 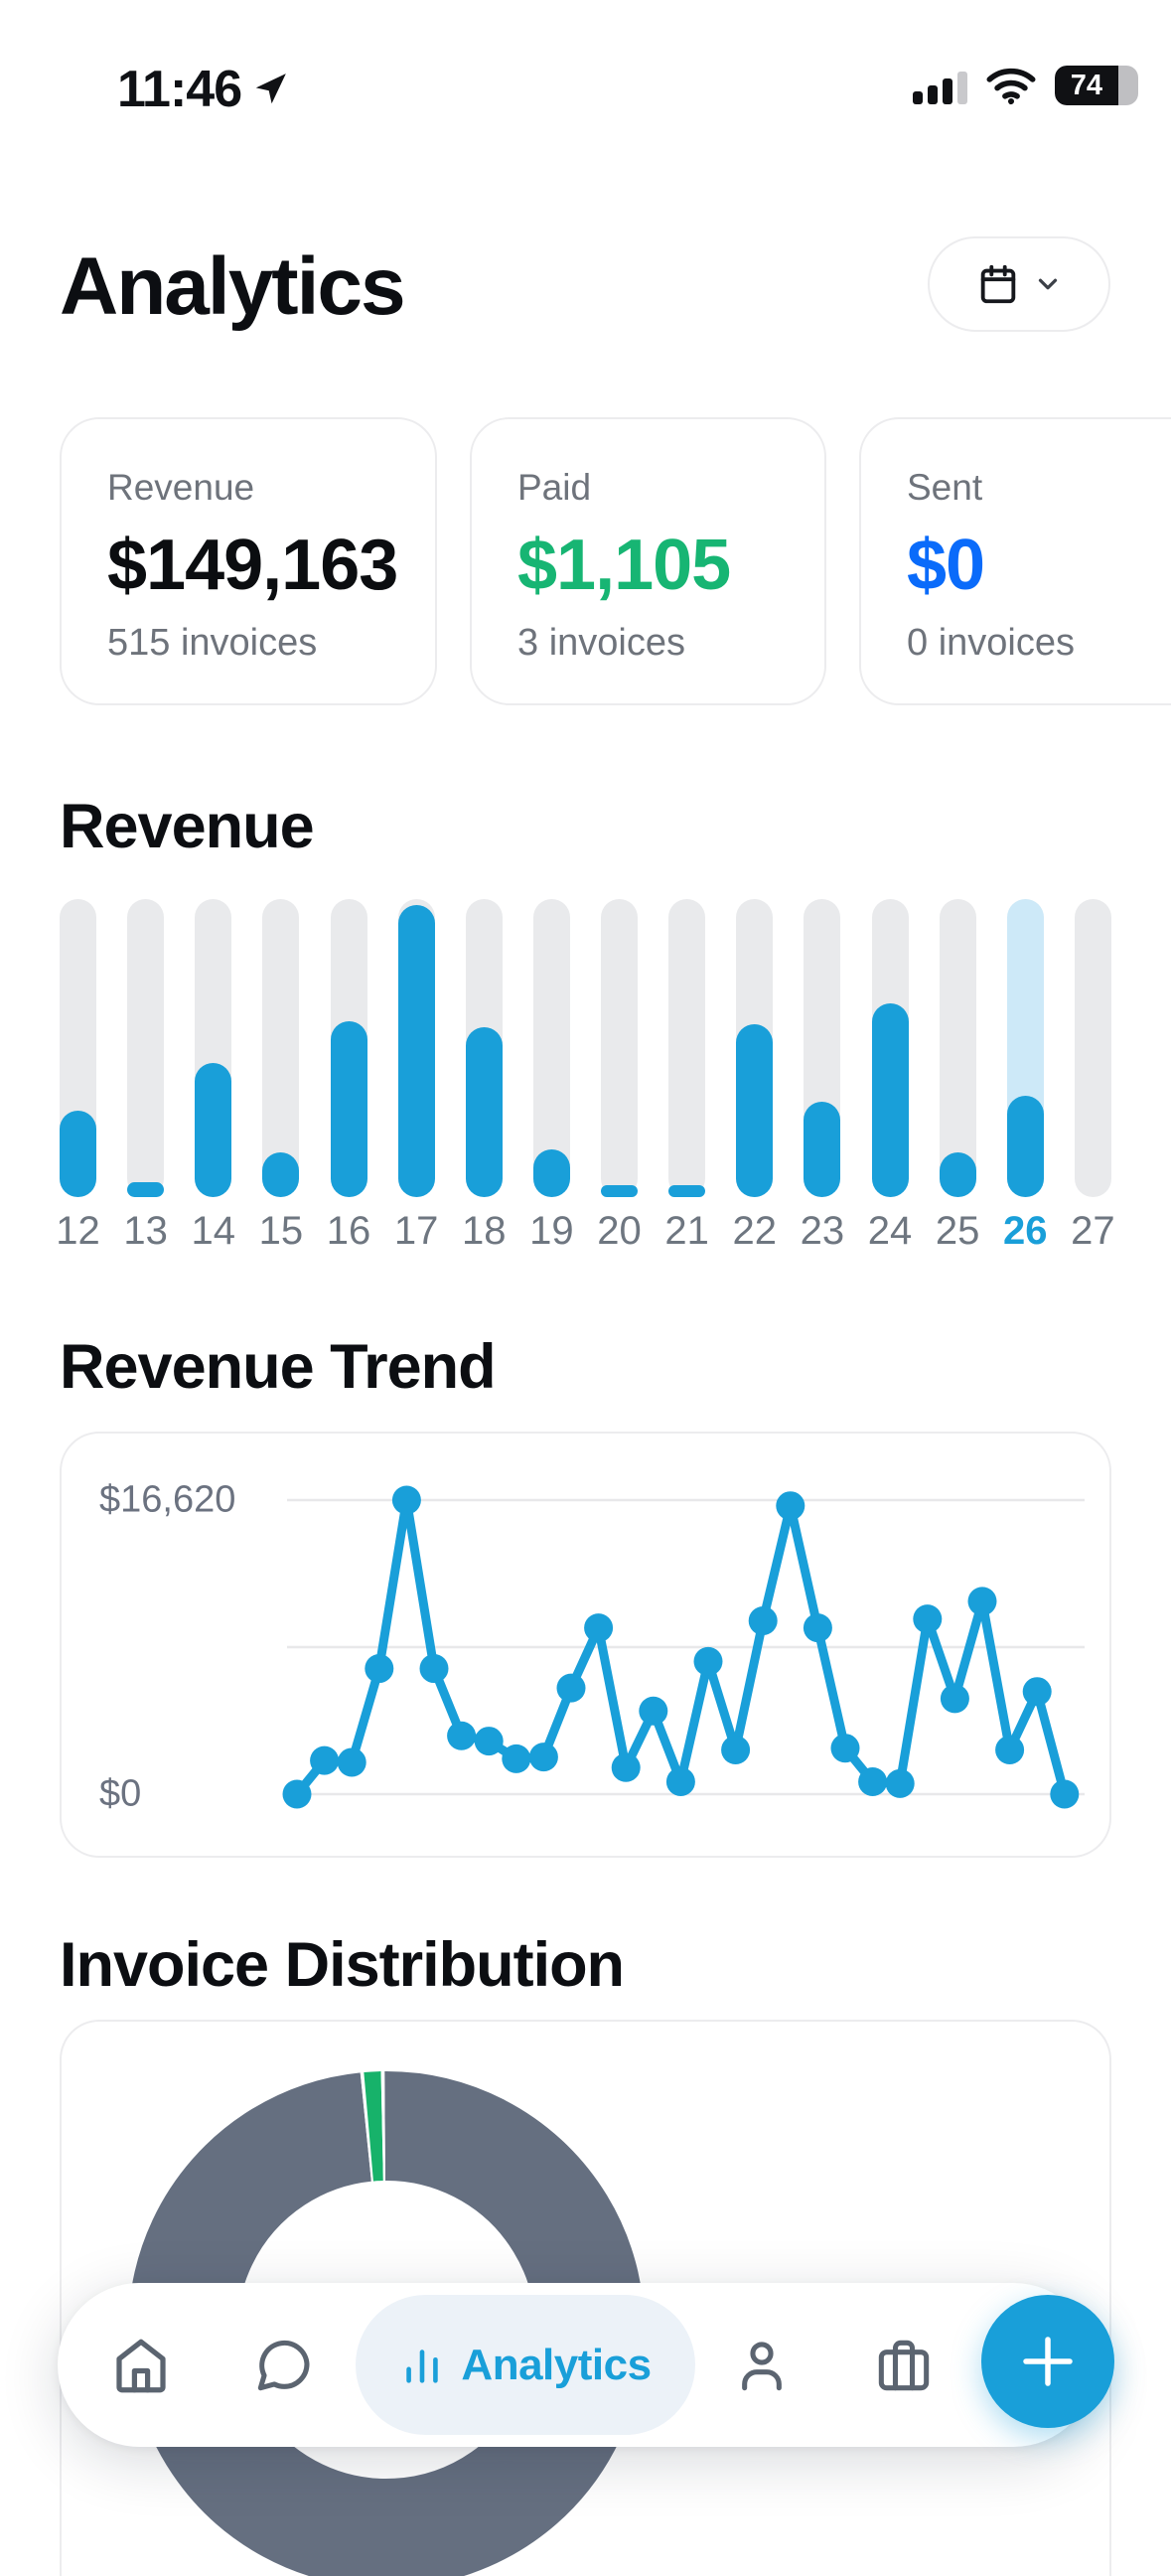 I want to click on plus-icon, so click(x=1048, y=2362).